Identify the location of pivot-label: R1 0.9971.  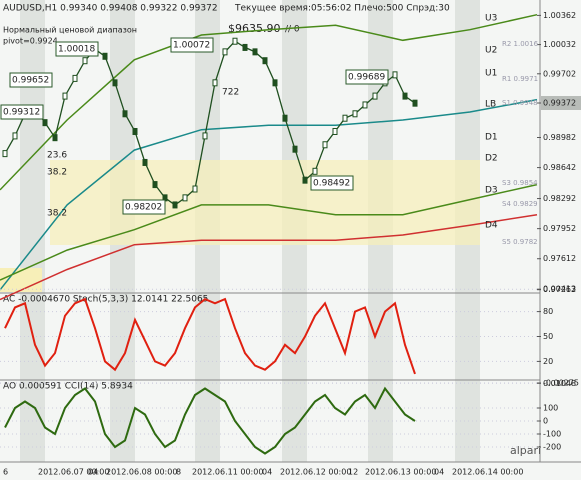
(520, 79).